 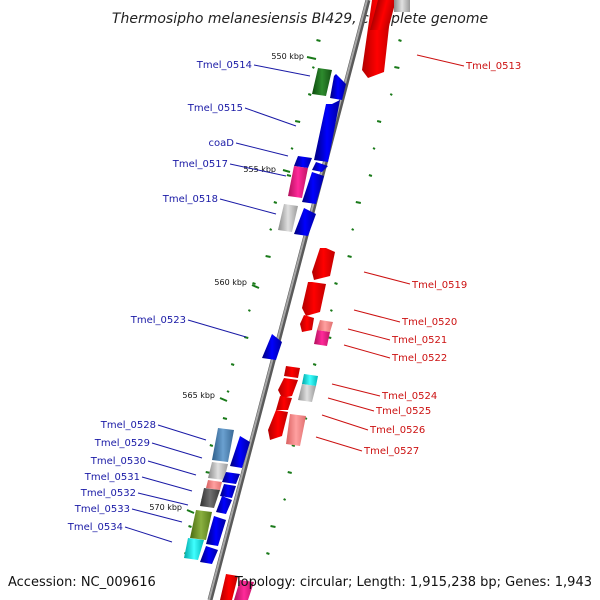 I want to click on gene-label-tmel-0515: Tmel_0515, so click(x=215, y=108).